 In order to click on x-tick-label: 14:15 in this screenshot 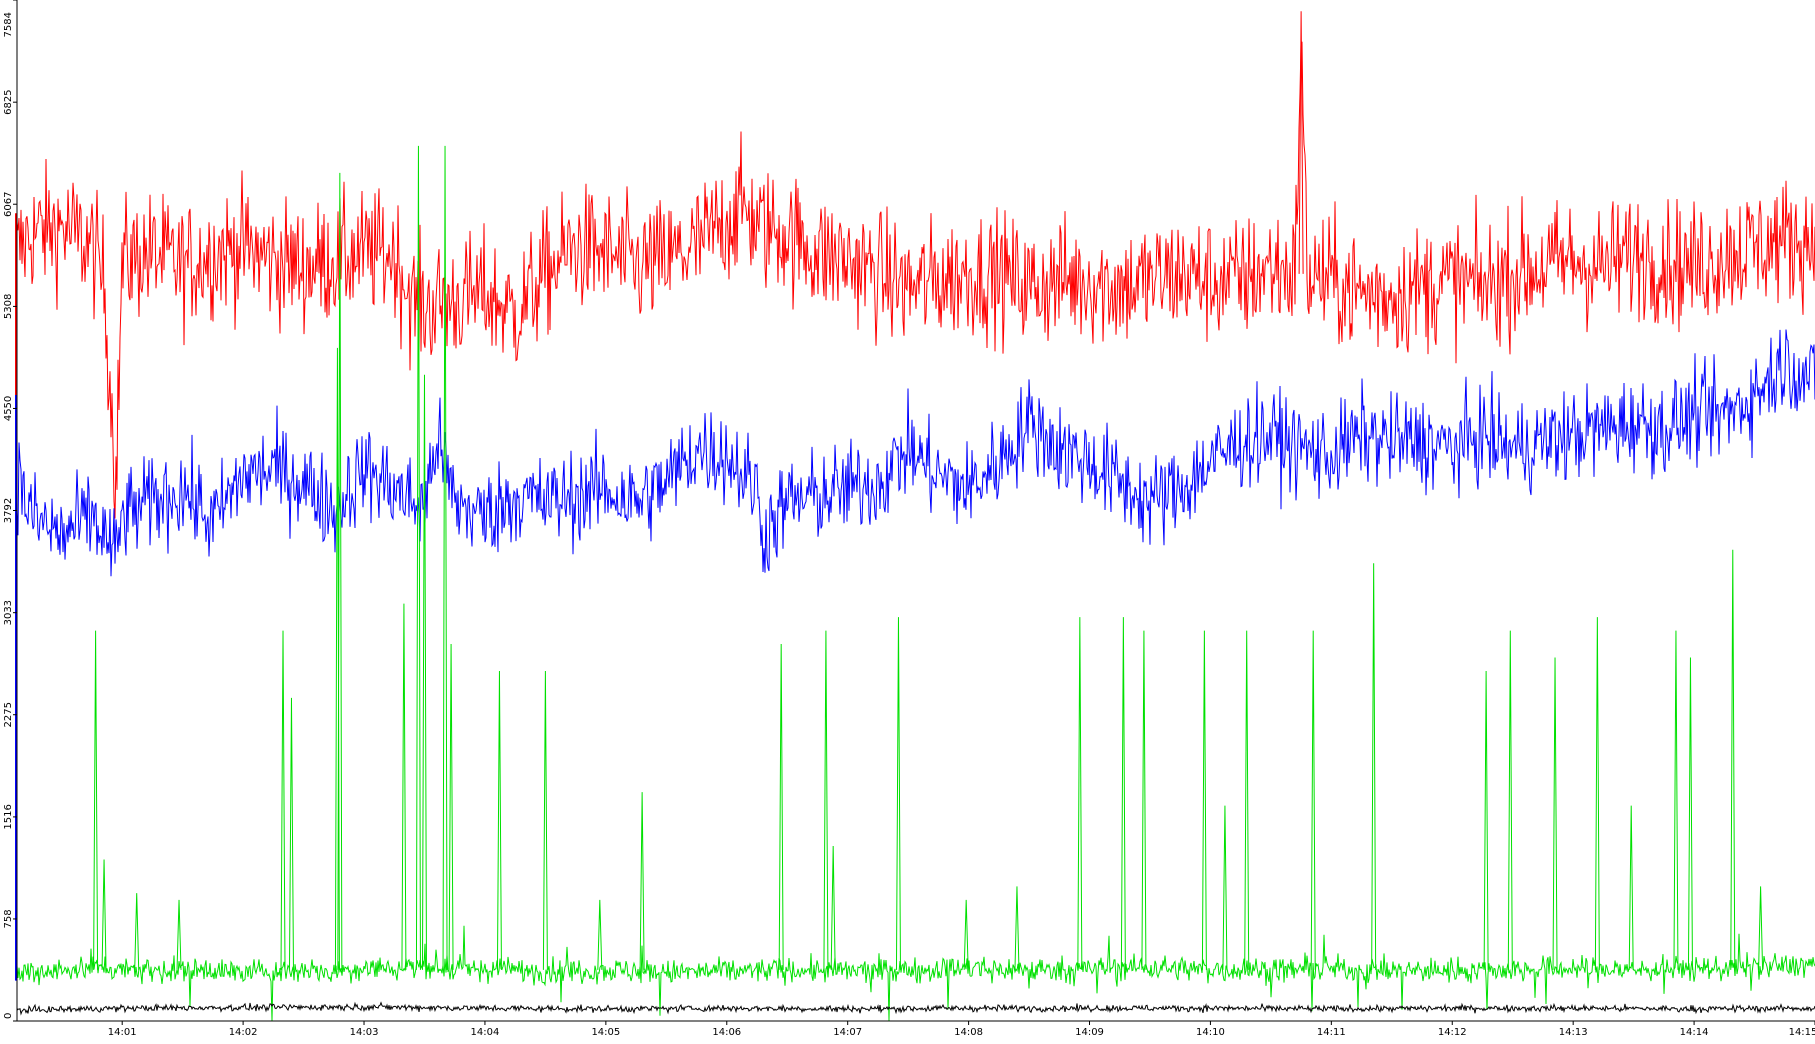, I will do `click(1802, 1032)`.